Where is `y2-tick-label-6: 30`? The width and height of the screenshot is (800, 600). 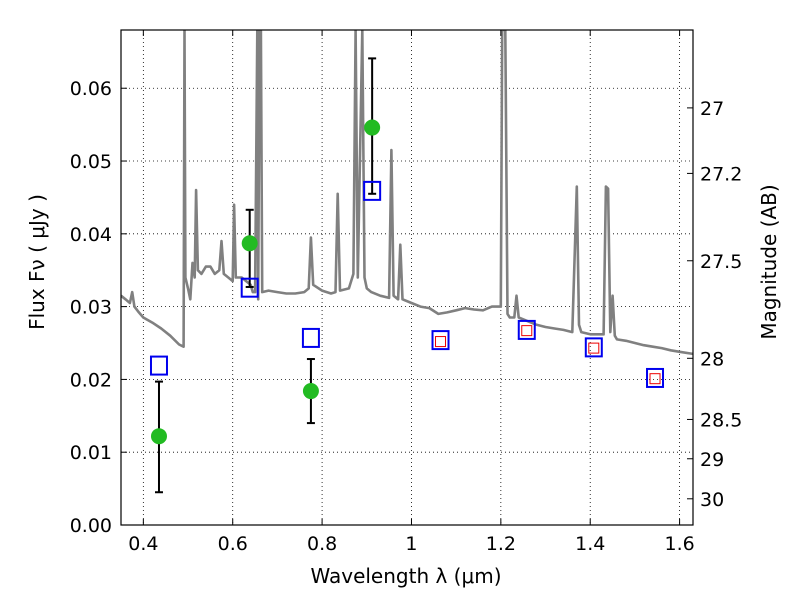
y2-tick-label-6: 30 is located at coordinates (712, 500).